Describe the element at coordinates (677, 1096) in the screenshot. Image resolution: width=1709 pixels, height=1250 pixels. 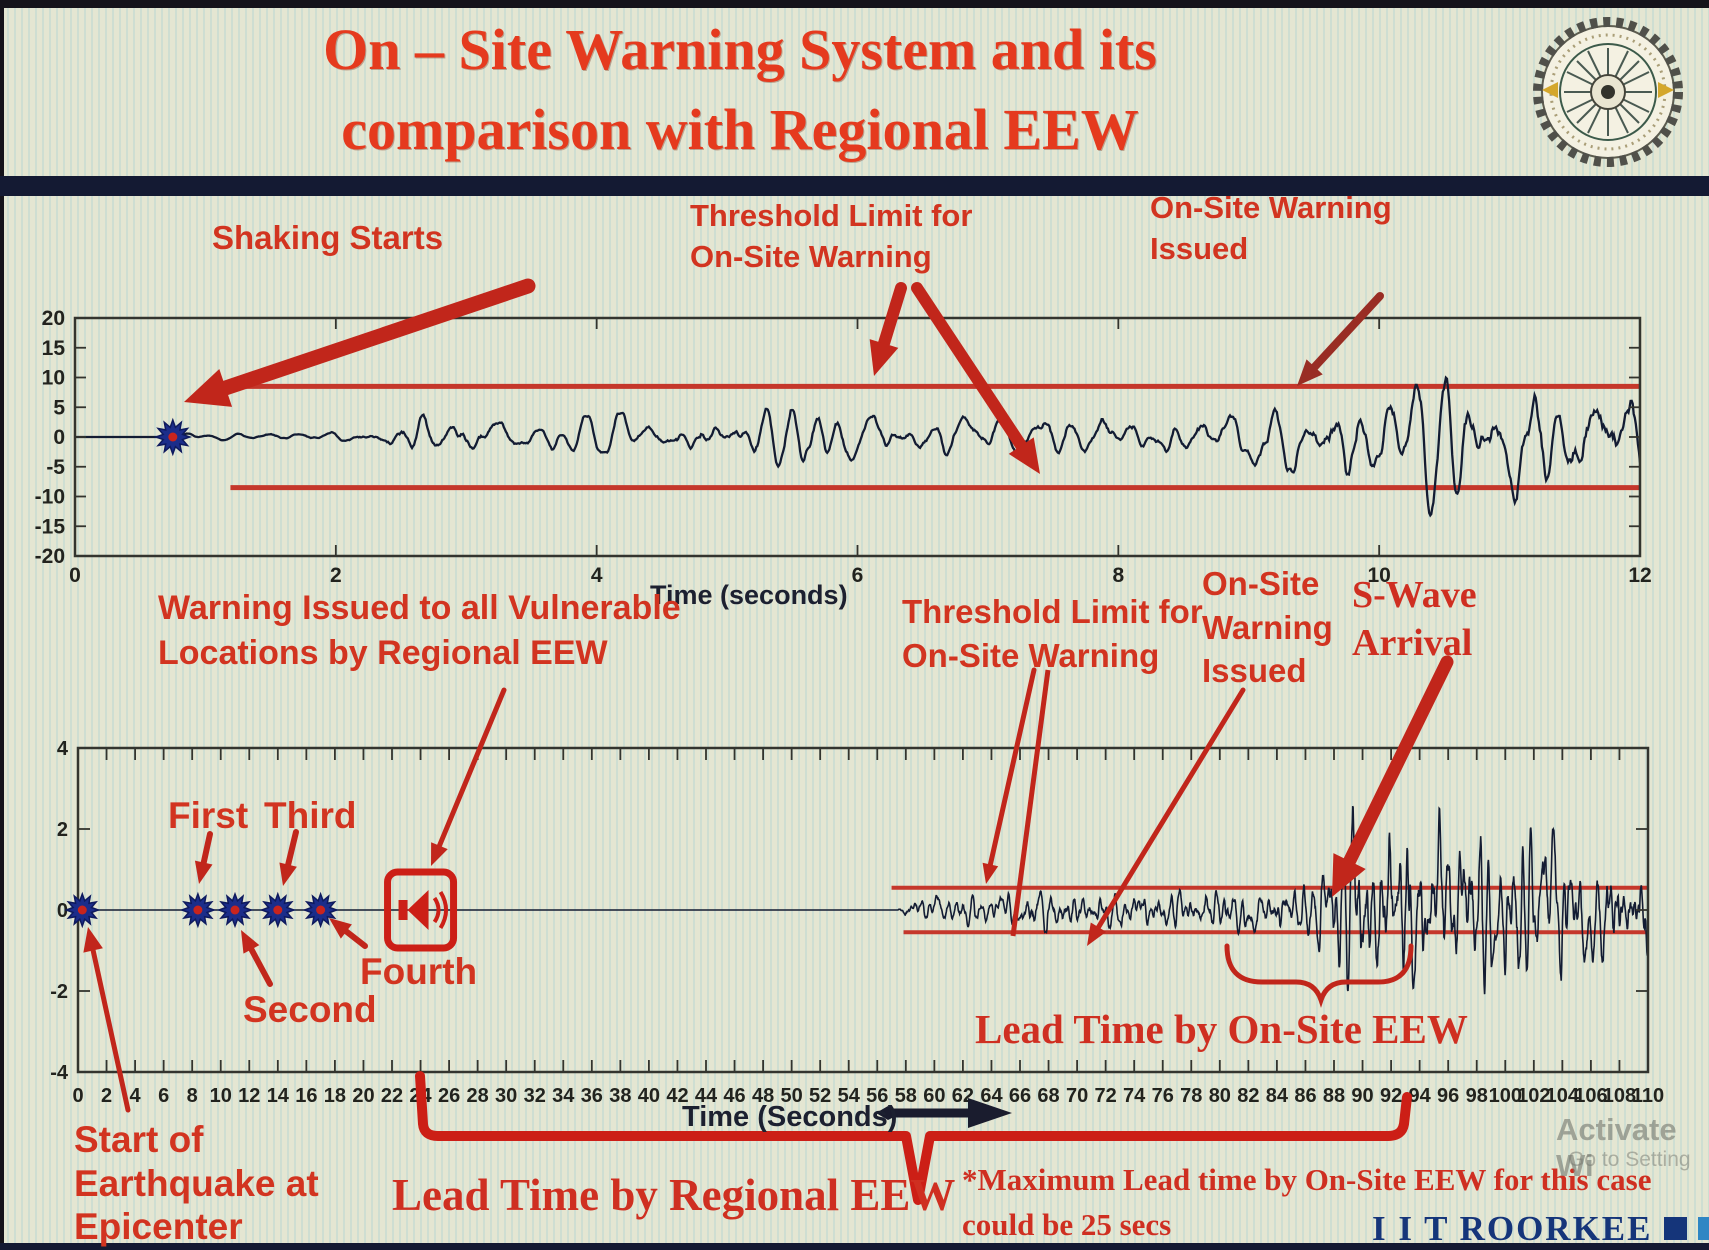
I see `axis-tick-label: 42` at that location.